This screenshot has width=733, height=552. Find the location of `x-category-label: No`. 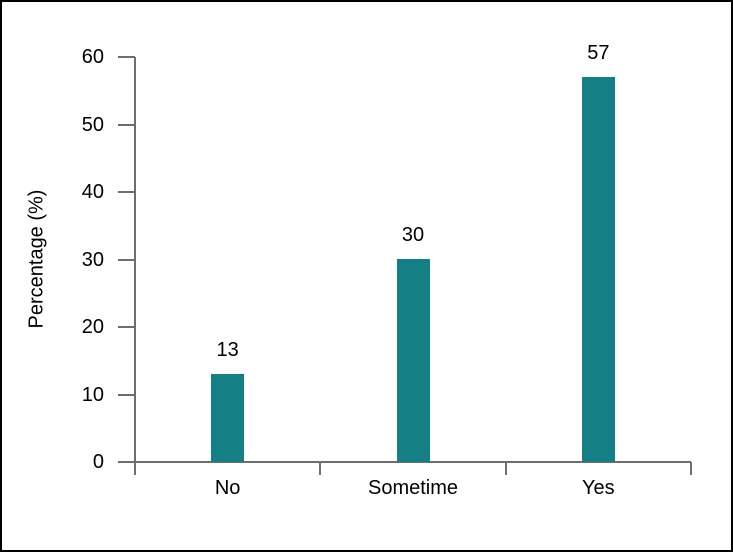

x-category-label: No is located at coordinates (227, 488).